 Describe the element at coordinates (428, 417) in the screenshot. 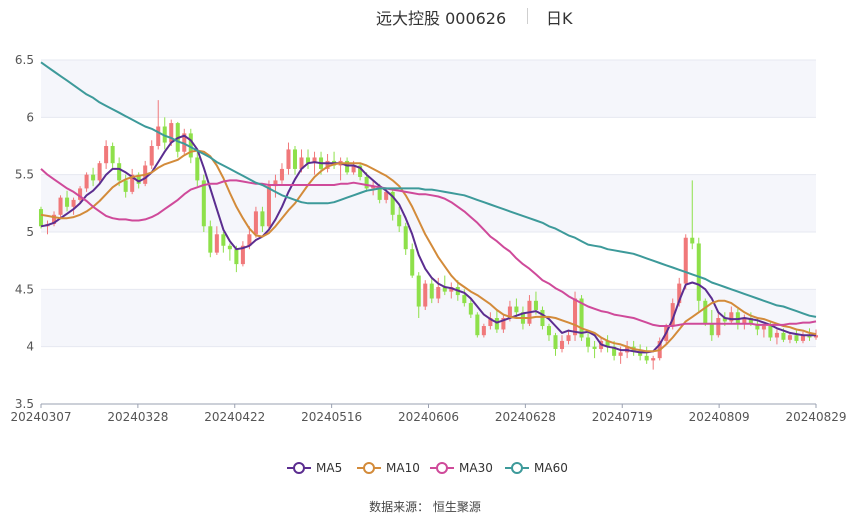

I see `x-tick-label: 20240606` at that location.